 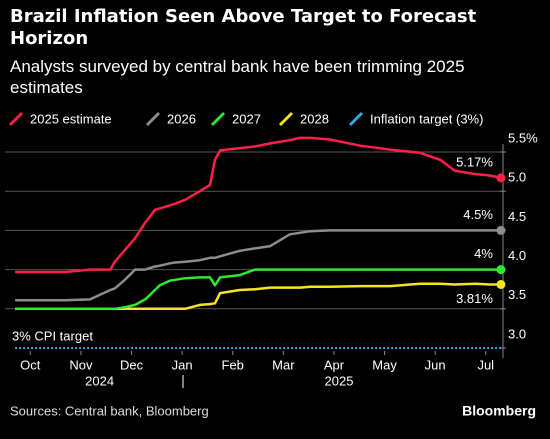 I want to click on x-tick-label: May, so click(x=384, y=364).